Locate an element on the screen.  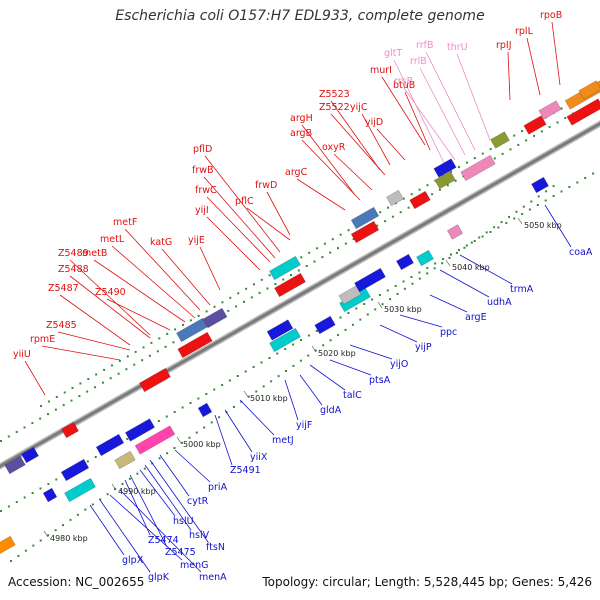
accession-text: Accession: NC_002655 is located at coordinates (76, 582).